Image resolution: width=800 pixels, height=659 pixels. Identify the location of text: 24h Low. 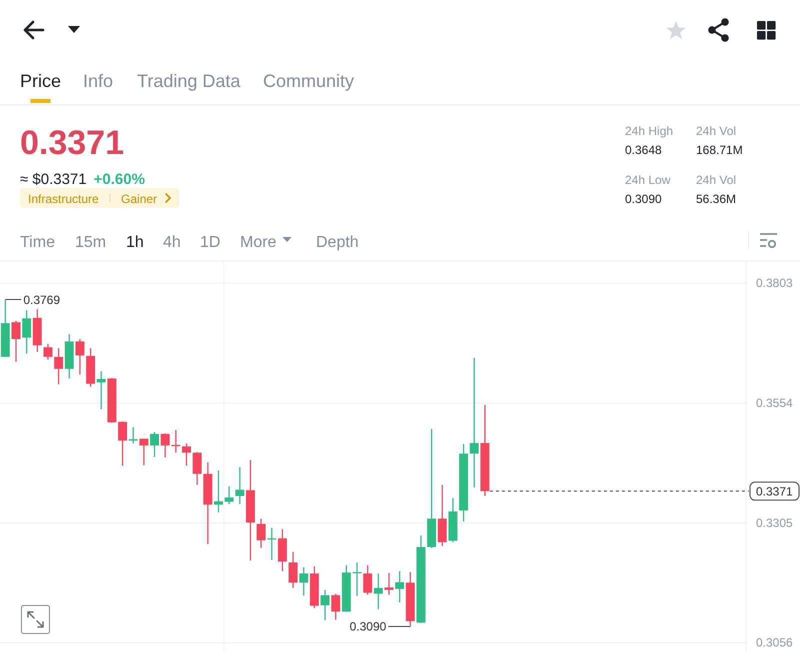
(648, 180).